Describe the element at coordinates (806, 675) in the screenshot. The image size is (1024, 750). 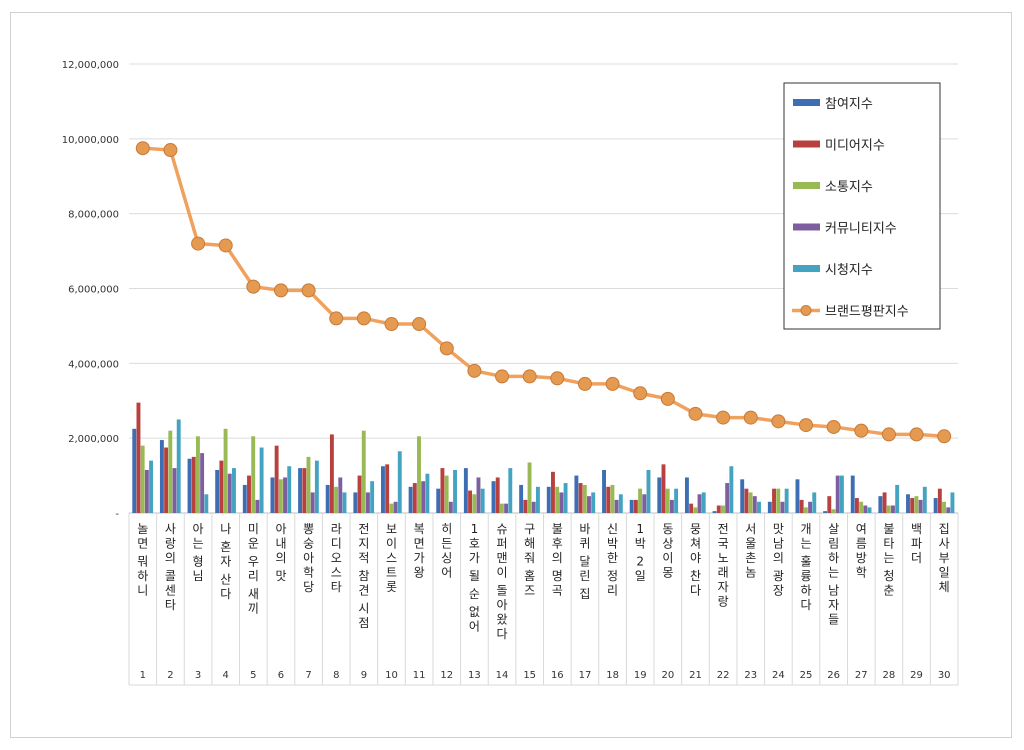
I see `rank-number: 25` at that location.